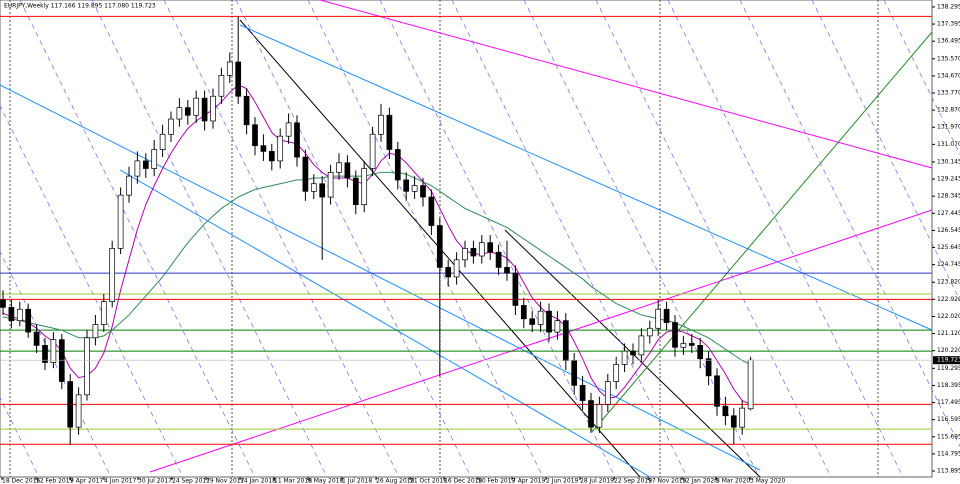 The height and width of the screenshot is (484, 960). What do you see at coordinates (55, 481) in the screenshot?
I see `x-tick-label: 12 Feb 2017` at bounding box center [55, 481].